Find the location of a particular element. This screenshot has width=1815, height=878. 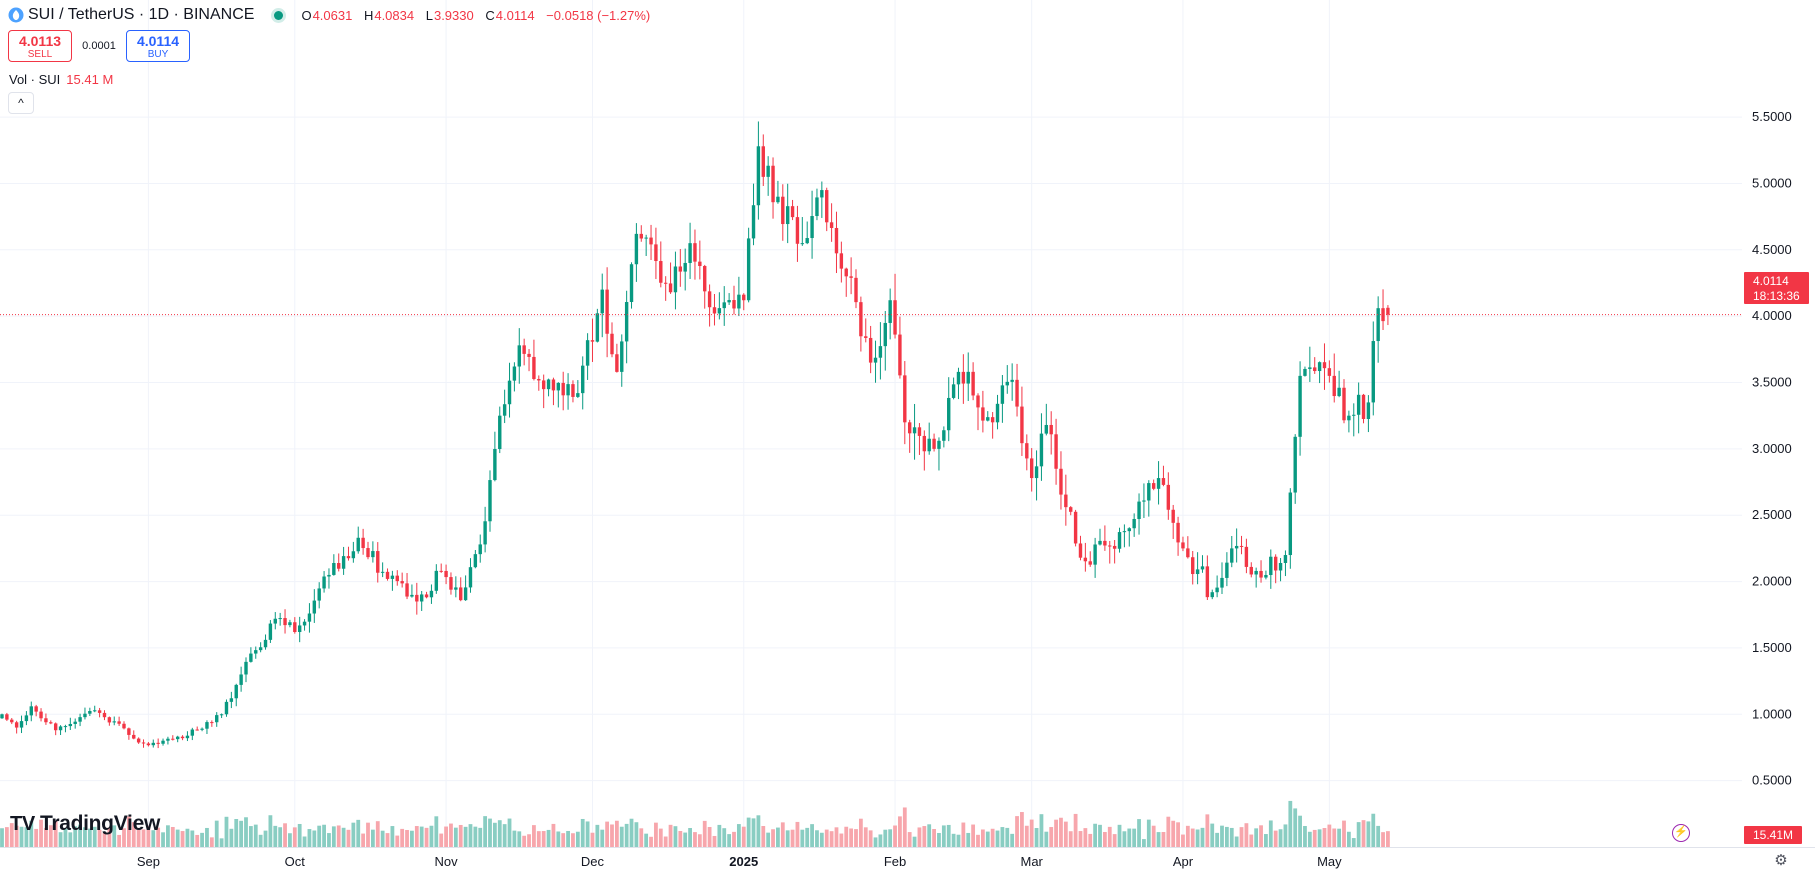

gear-icon: ⚙ is located at coordinates (1781, 860).